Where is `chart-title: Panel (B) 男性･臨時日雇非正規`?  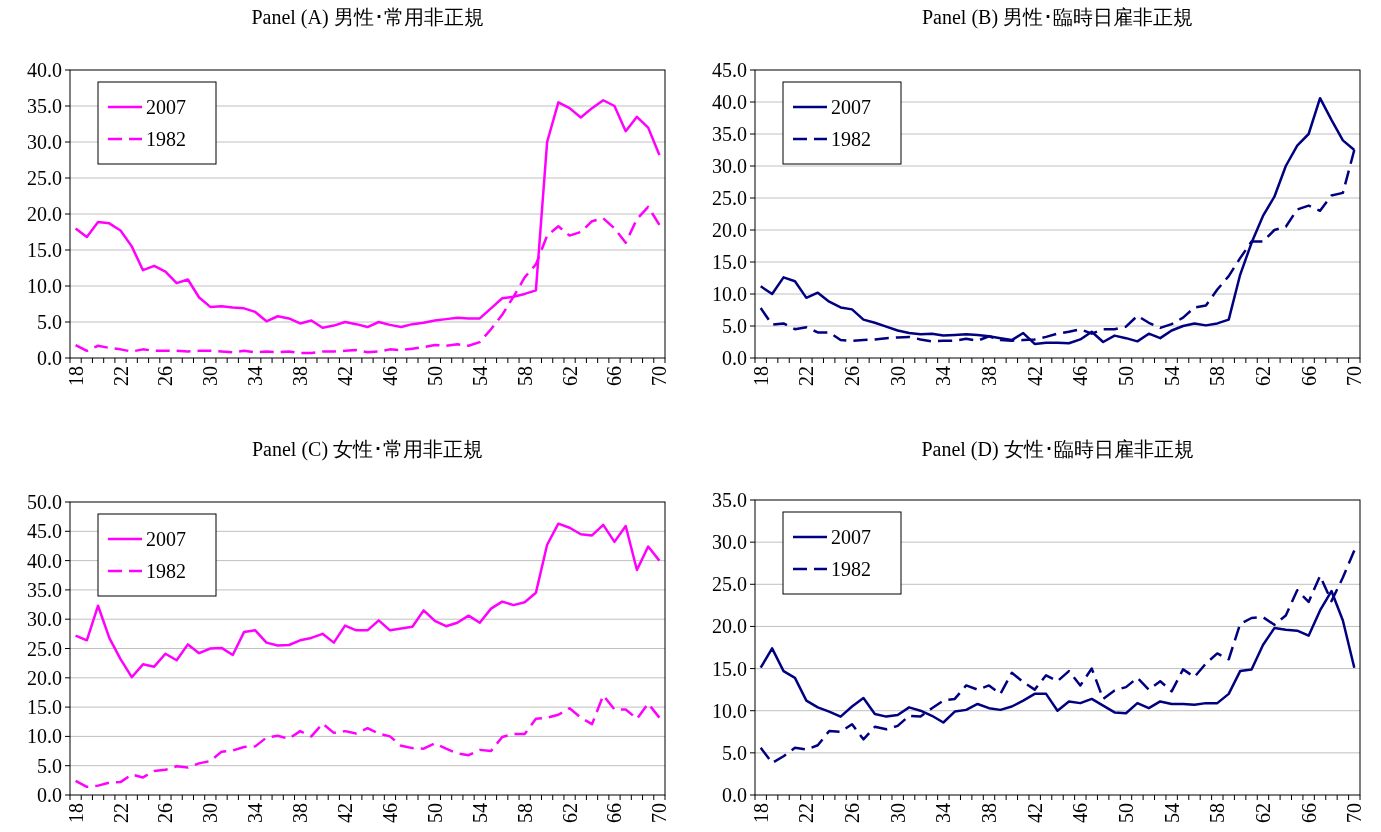
chart-title: Panel (B) 男性･臨時日雇非正規 is located at coordinates (1057, 17).